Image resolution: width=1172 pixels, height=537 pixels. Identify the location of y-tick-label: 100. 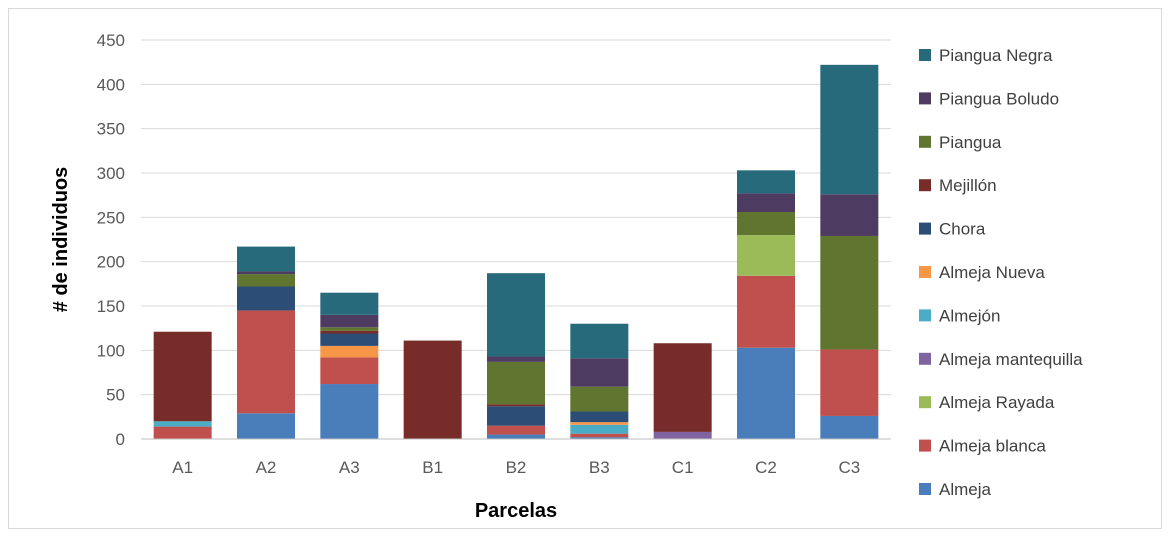
(111, 350).